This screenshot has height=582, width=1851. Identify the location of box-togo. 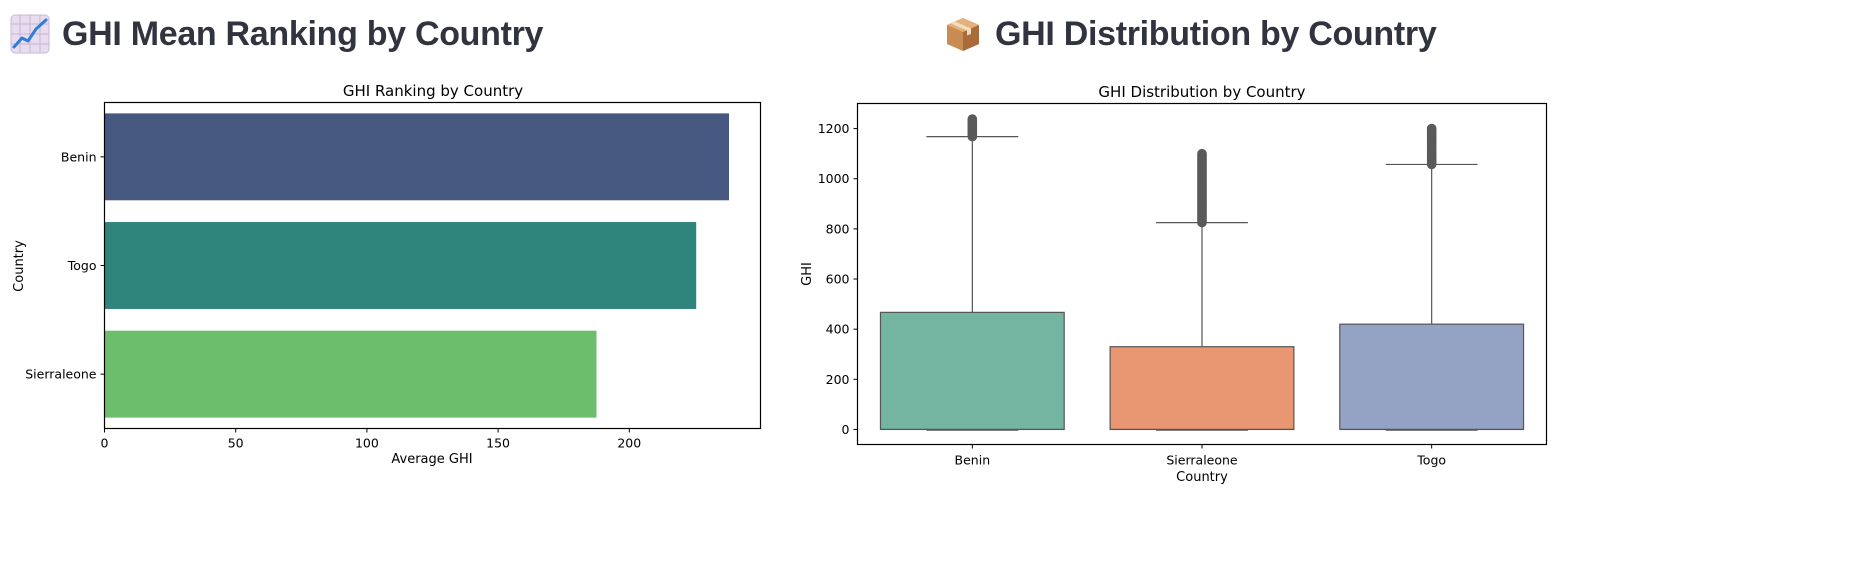
(1432, 277).